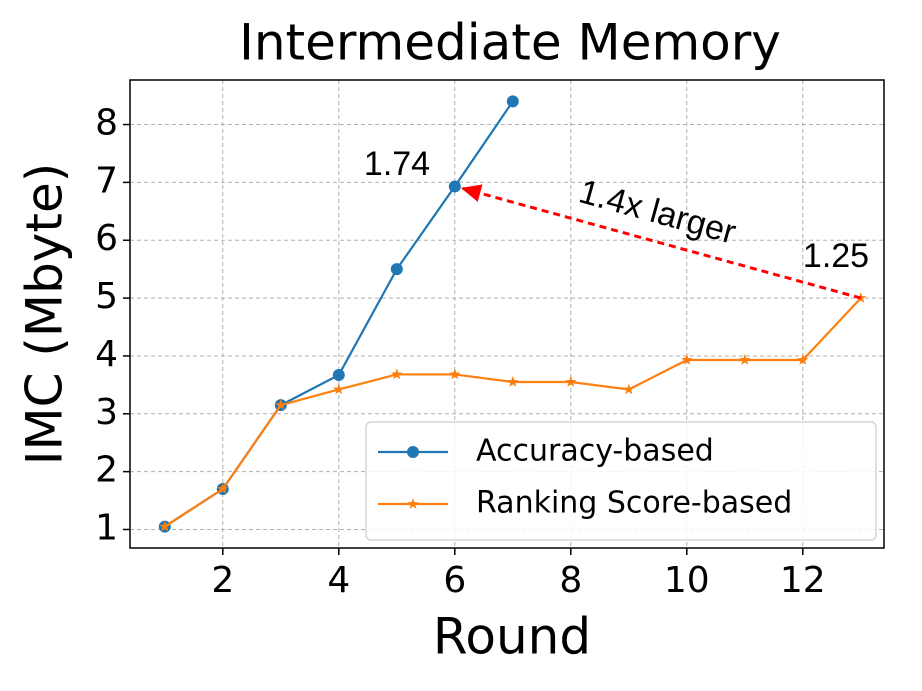  I want to click on annotation: 1.74, so click(397, 164).